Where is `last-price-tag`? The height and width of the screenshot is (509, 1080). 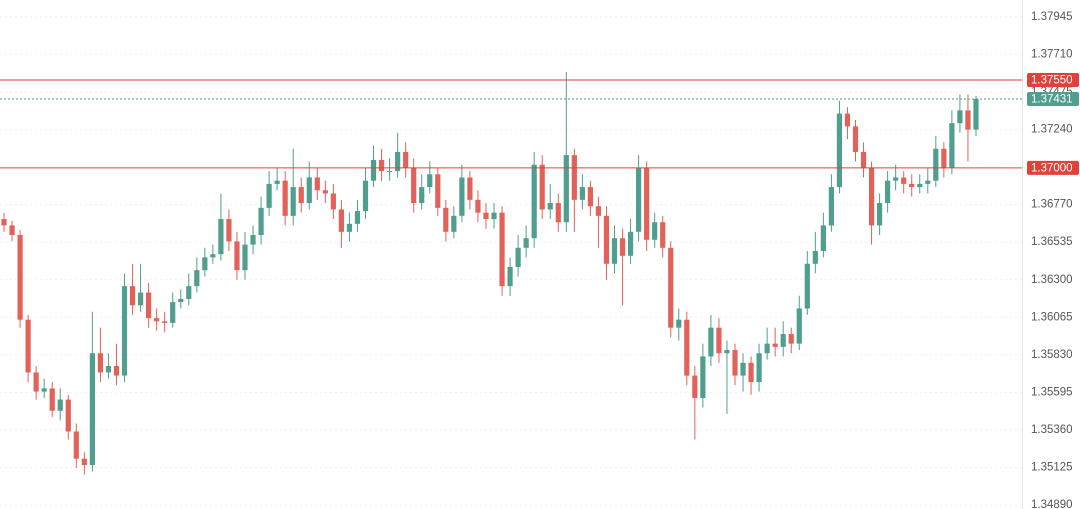
last-price-tag is located at coordinates (1053, 99).